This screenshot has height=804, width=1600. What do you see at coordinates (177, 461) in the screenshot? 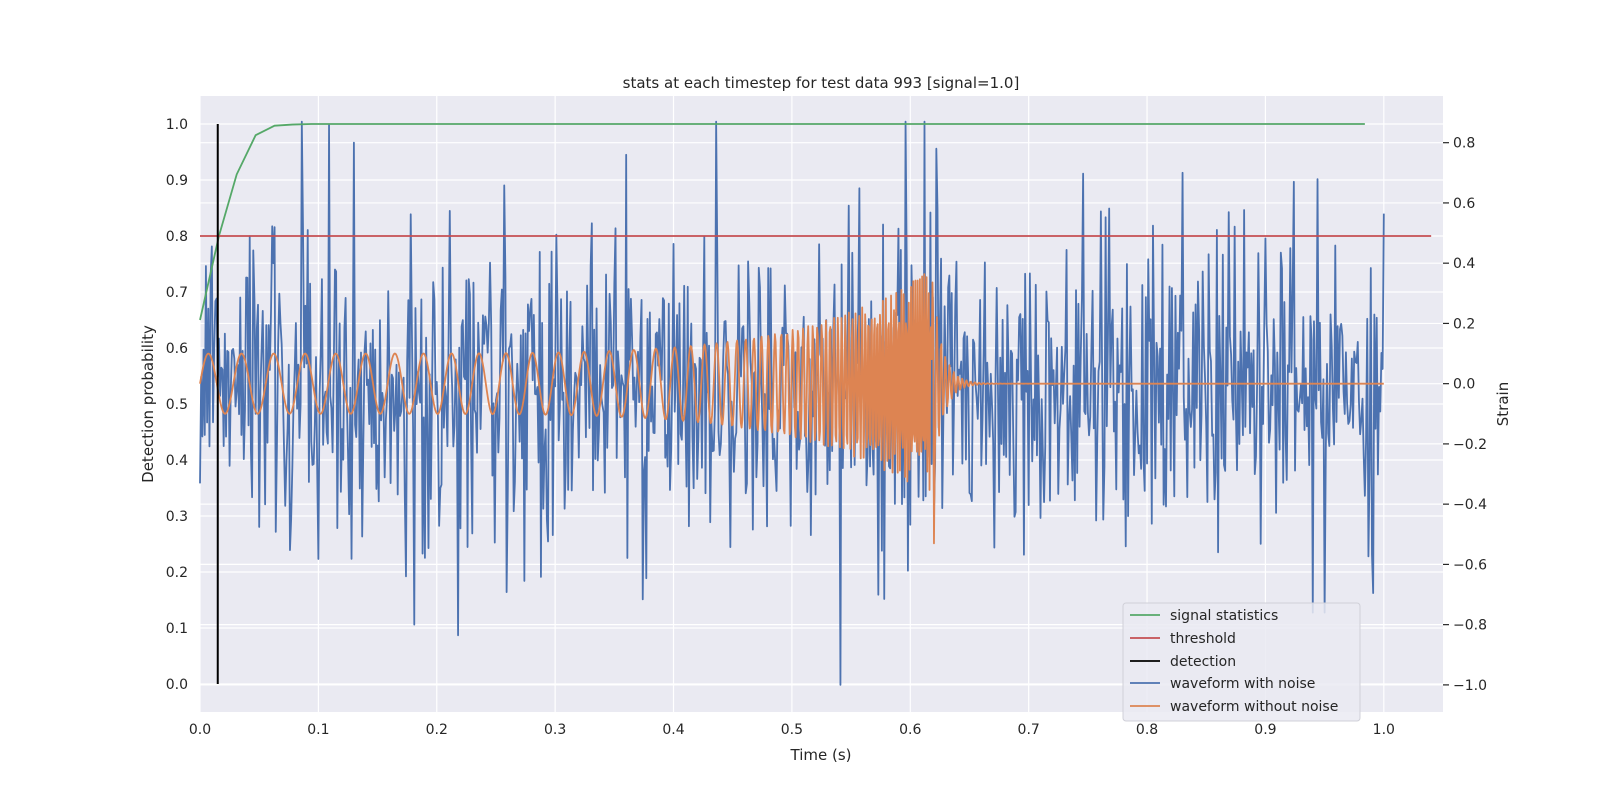
I see `y-tick-label: 0.4` at bounding box center [177, 461].